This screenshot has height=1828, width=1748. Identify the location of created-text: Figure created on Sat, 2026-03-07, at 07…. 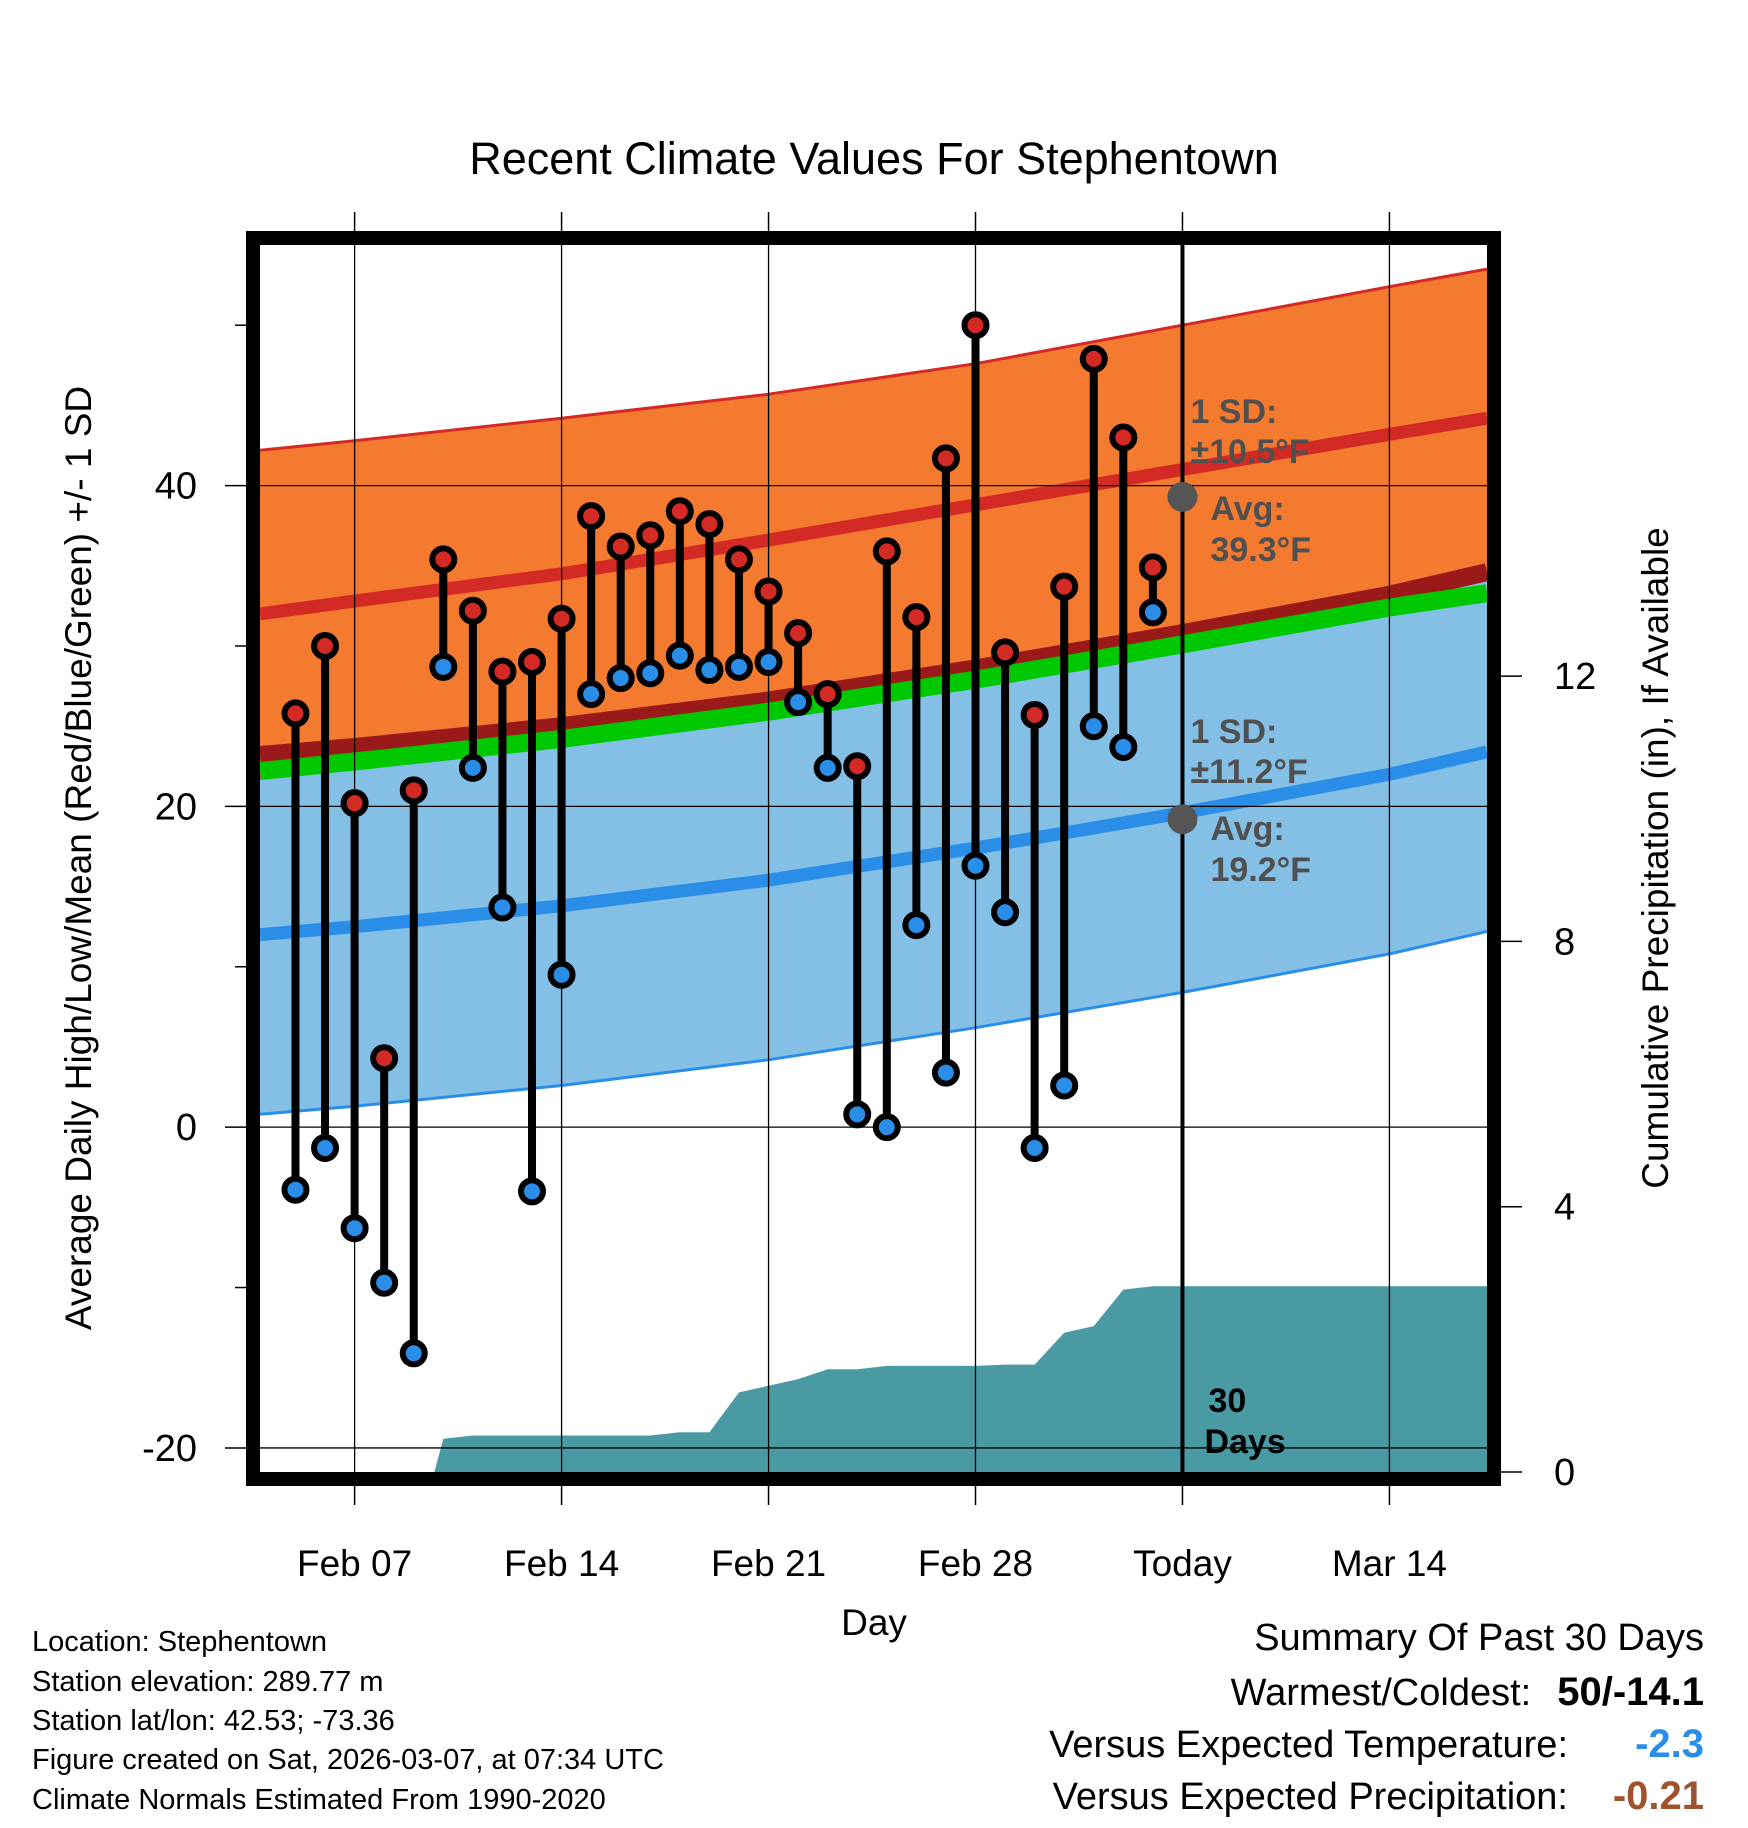
(348, 1760).